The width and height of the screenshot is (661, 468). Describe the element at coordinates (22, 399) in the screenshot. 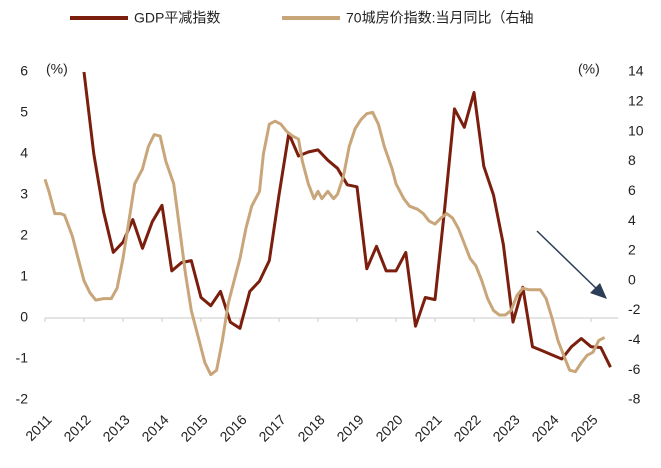

I see `y-tick-label: -2` at that location.